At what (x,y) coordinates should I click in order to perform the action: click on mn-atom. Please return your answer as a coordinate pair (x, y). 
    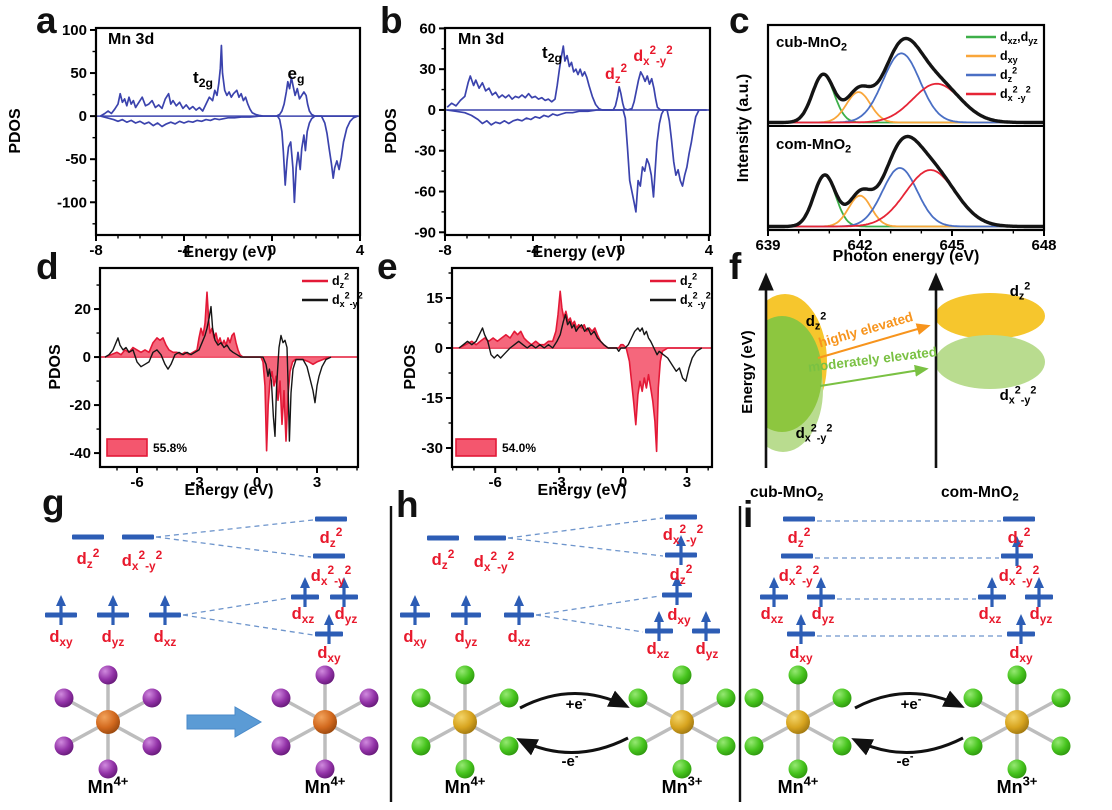
    Looking at the image, I should click on (465, 722).